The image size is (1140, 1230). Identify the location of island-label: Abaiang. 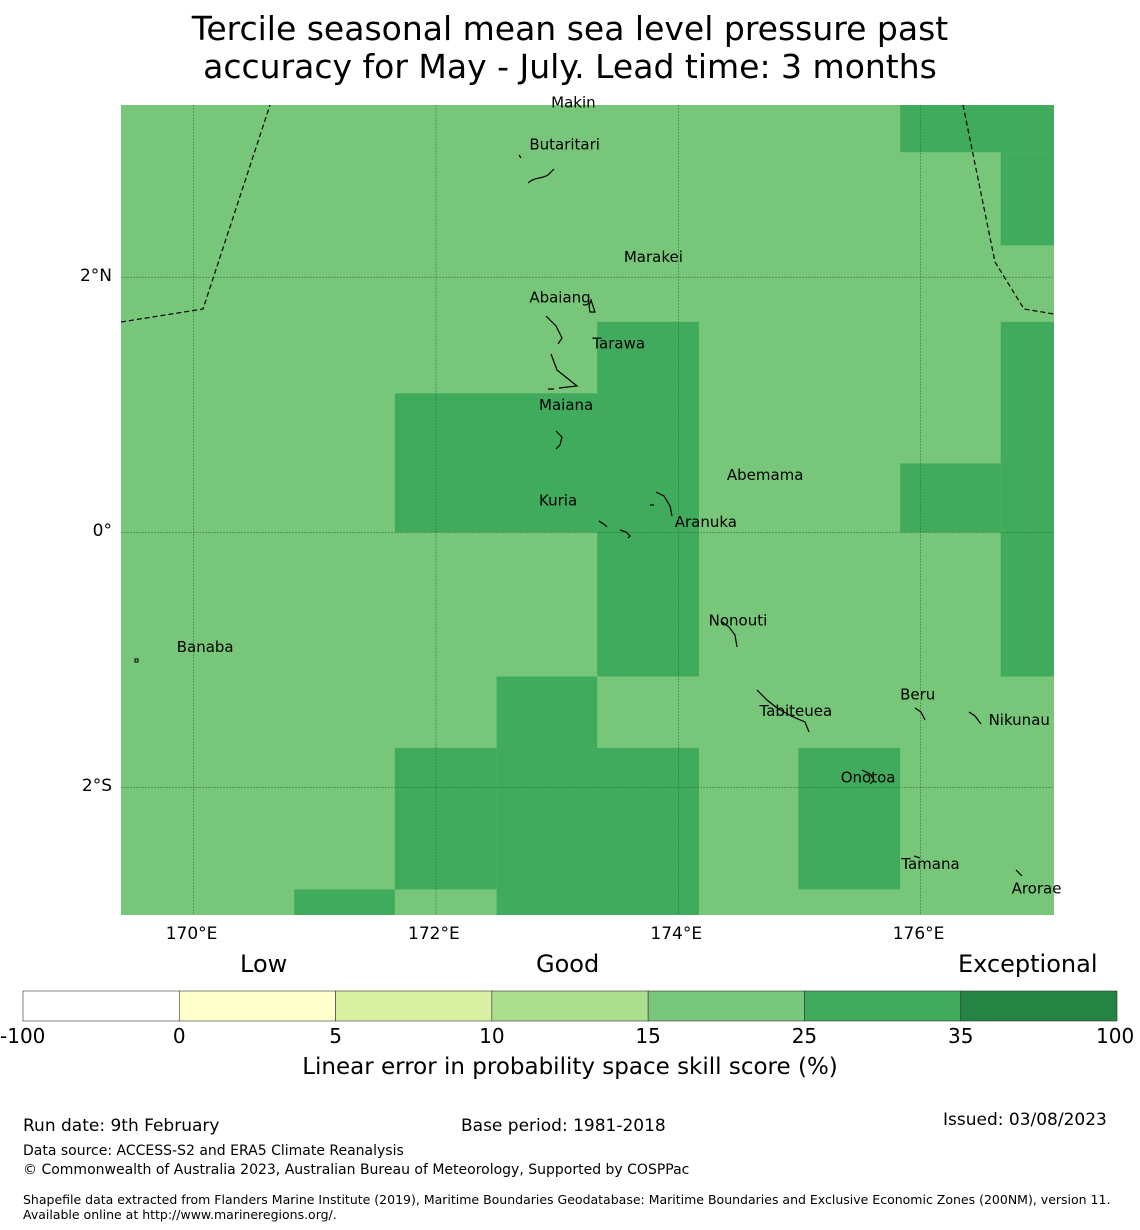
(559, 298).